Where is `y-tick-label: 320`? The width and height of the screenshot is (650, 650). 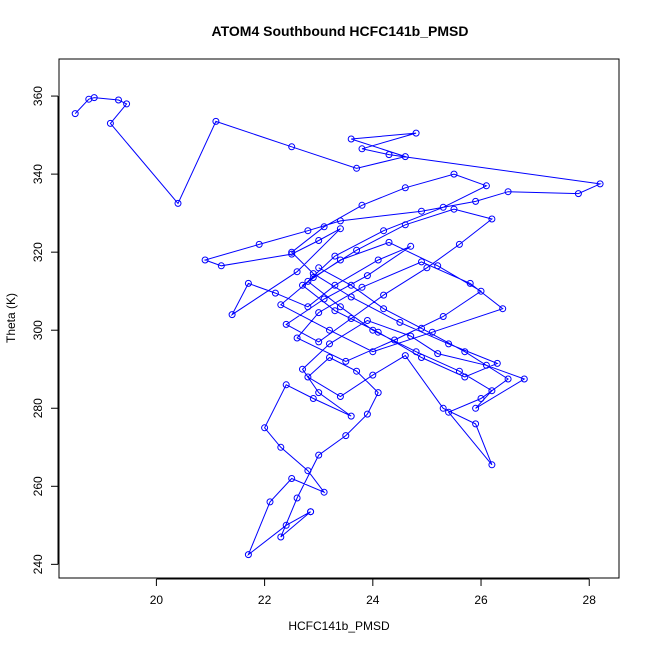 y-tick-label: 320 is located at coordinates (38, 252).